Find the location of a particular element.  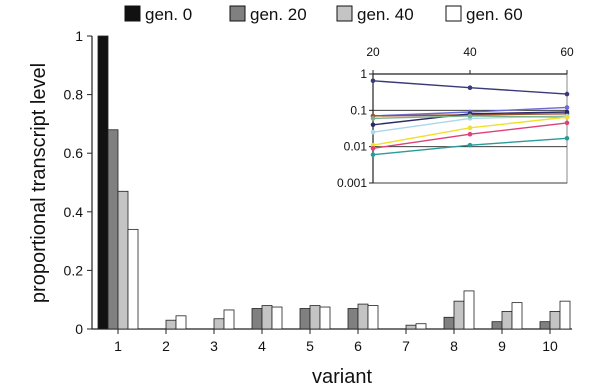

x-tick-label: 1 is located at coordinates (118, 346).